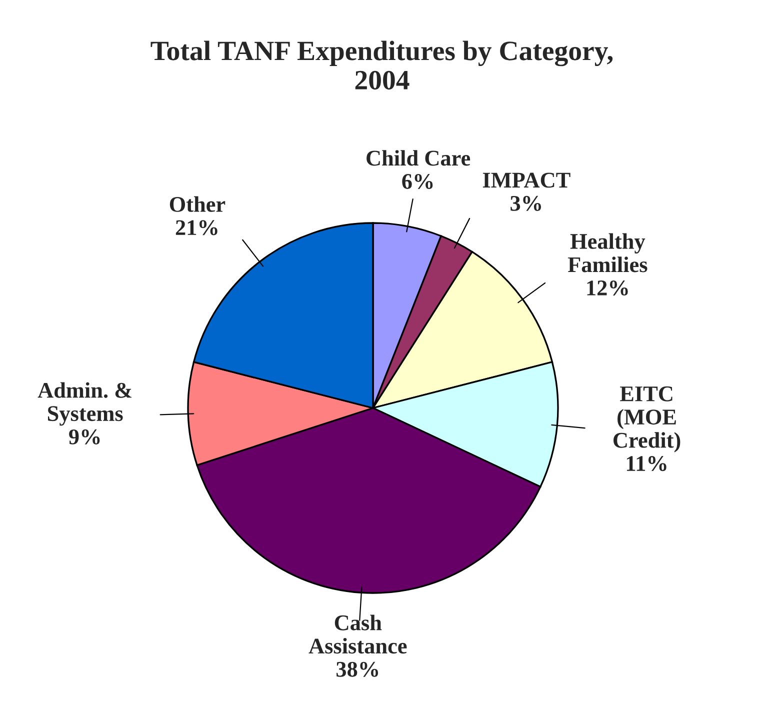 The height and width of the screenshot is (708, 765). Describe the element at coordinates (85, 404) in the screenshot. I see `slice-label: Admin. & Systems` at that location.